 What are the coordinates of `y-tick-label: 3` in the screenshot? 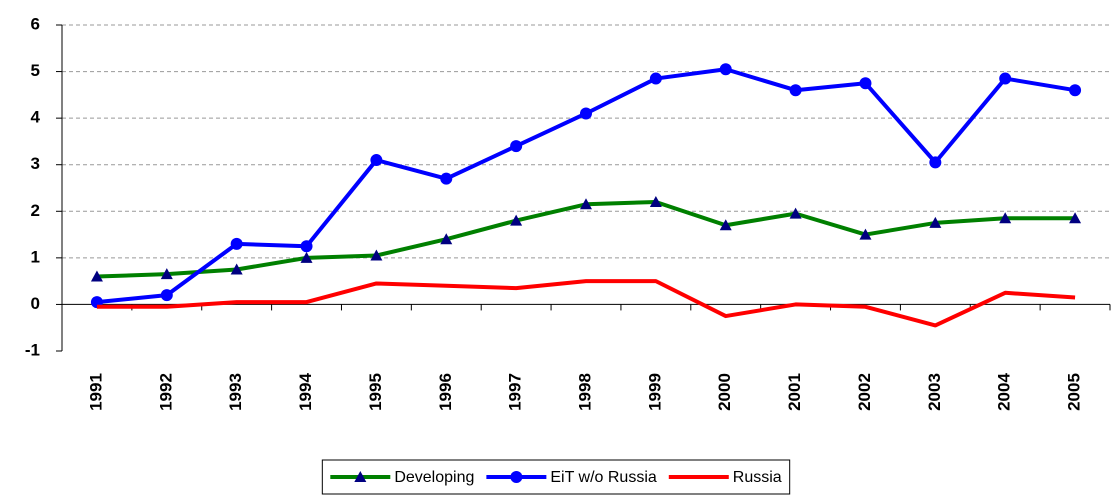 It's located at (35, 163).